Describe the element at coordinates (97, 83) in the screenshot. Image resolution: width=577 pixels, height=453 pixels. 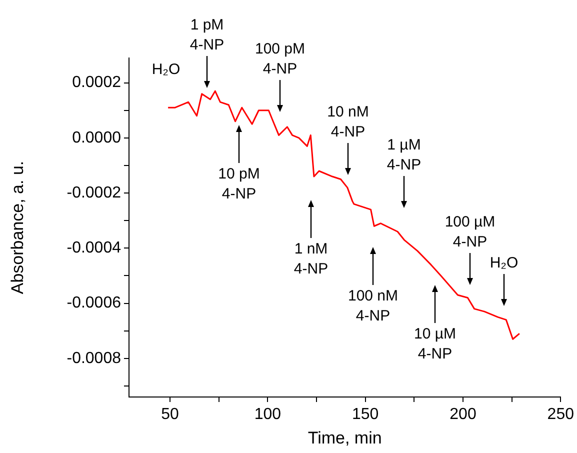
I see `y-tick-label: 0.0002` at that location.